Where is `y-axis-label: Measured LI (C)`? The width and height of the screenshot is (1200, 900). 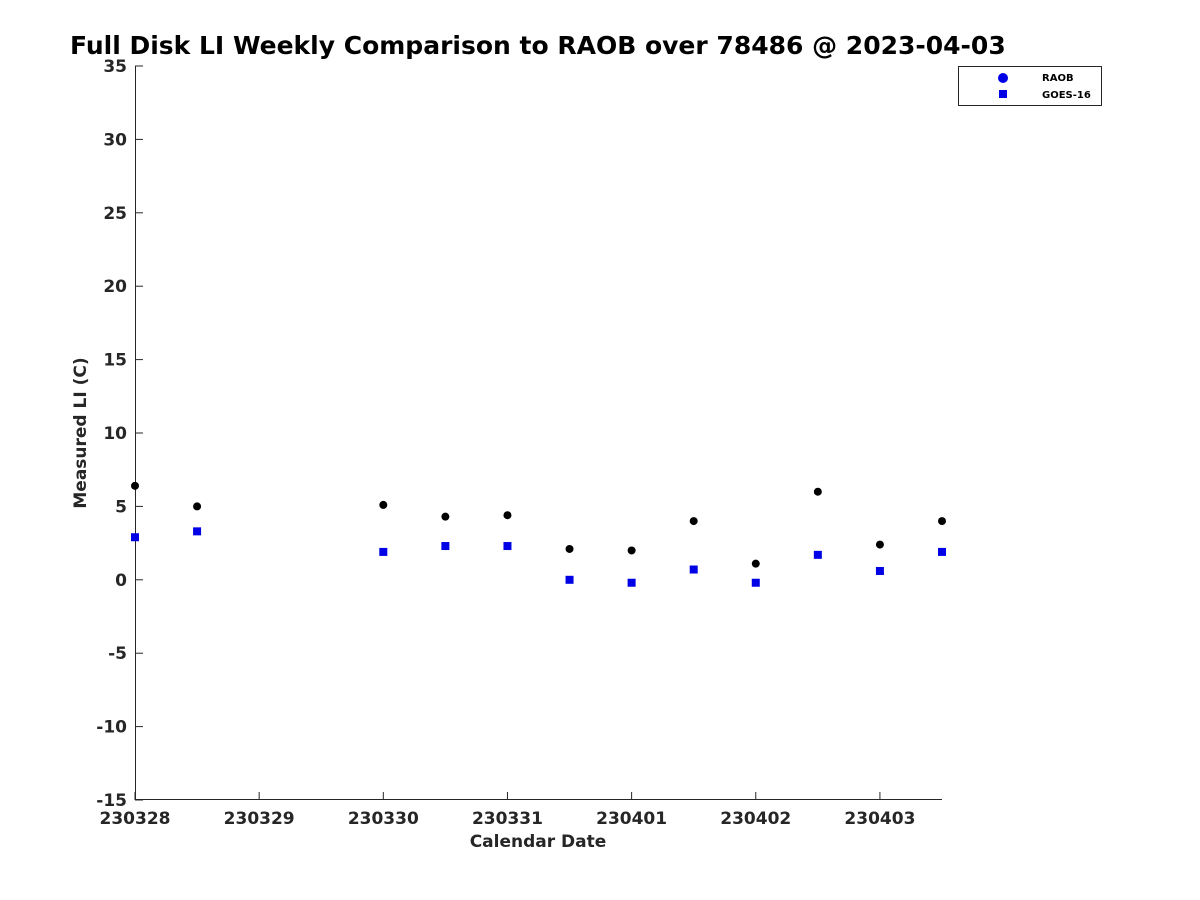
y-axis-label: Measured LI (C) is located at coordinates (81, 432).